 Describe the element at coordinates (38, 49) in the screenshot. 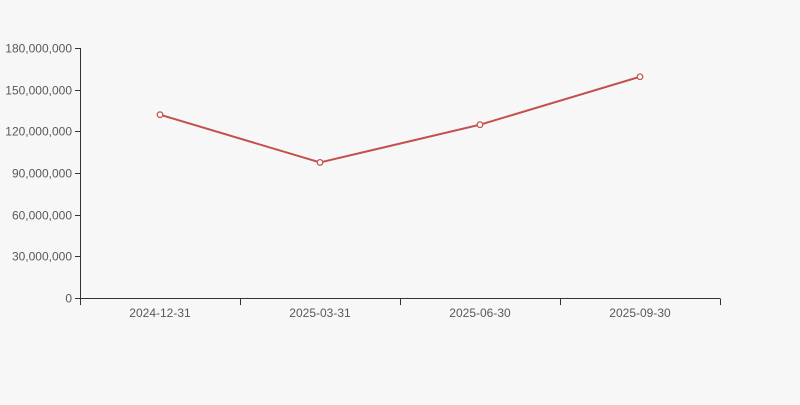

I see `y-tick-label: 180,000,000` at that location.